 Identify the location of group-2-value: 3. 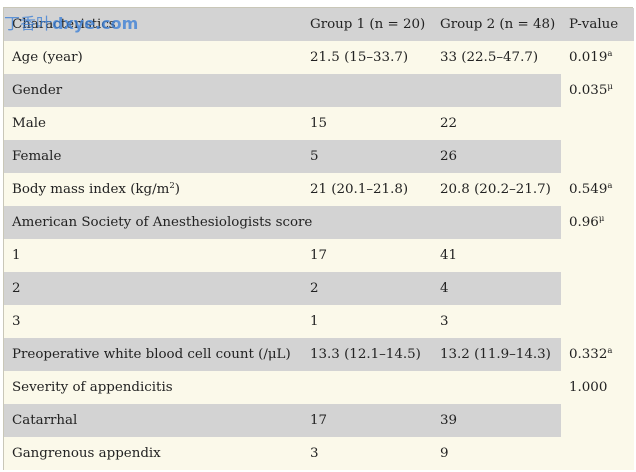
(496, 321).